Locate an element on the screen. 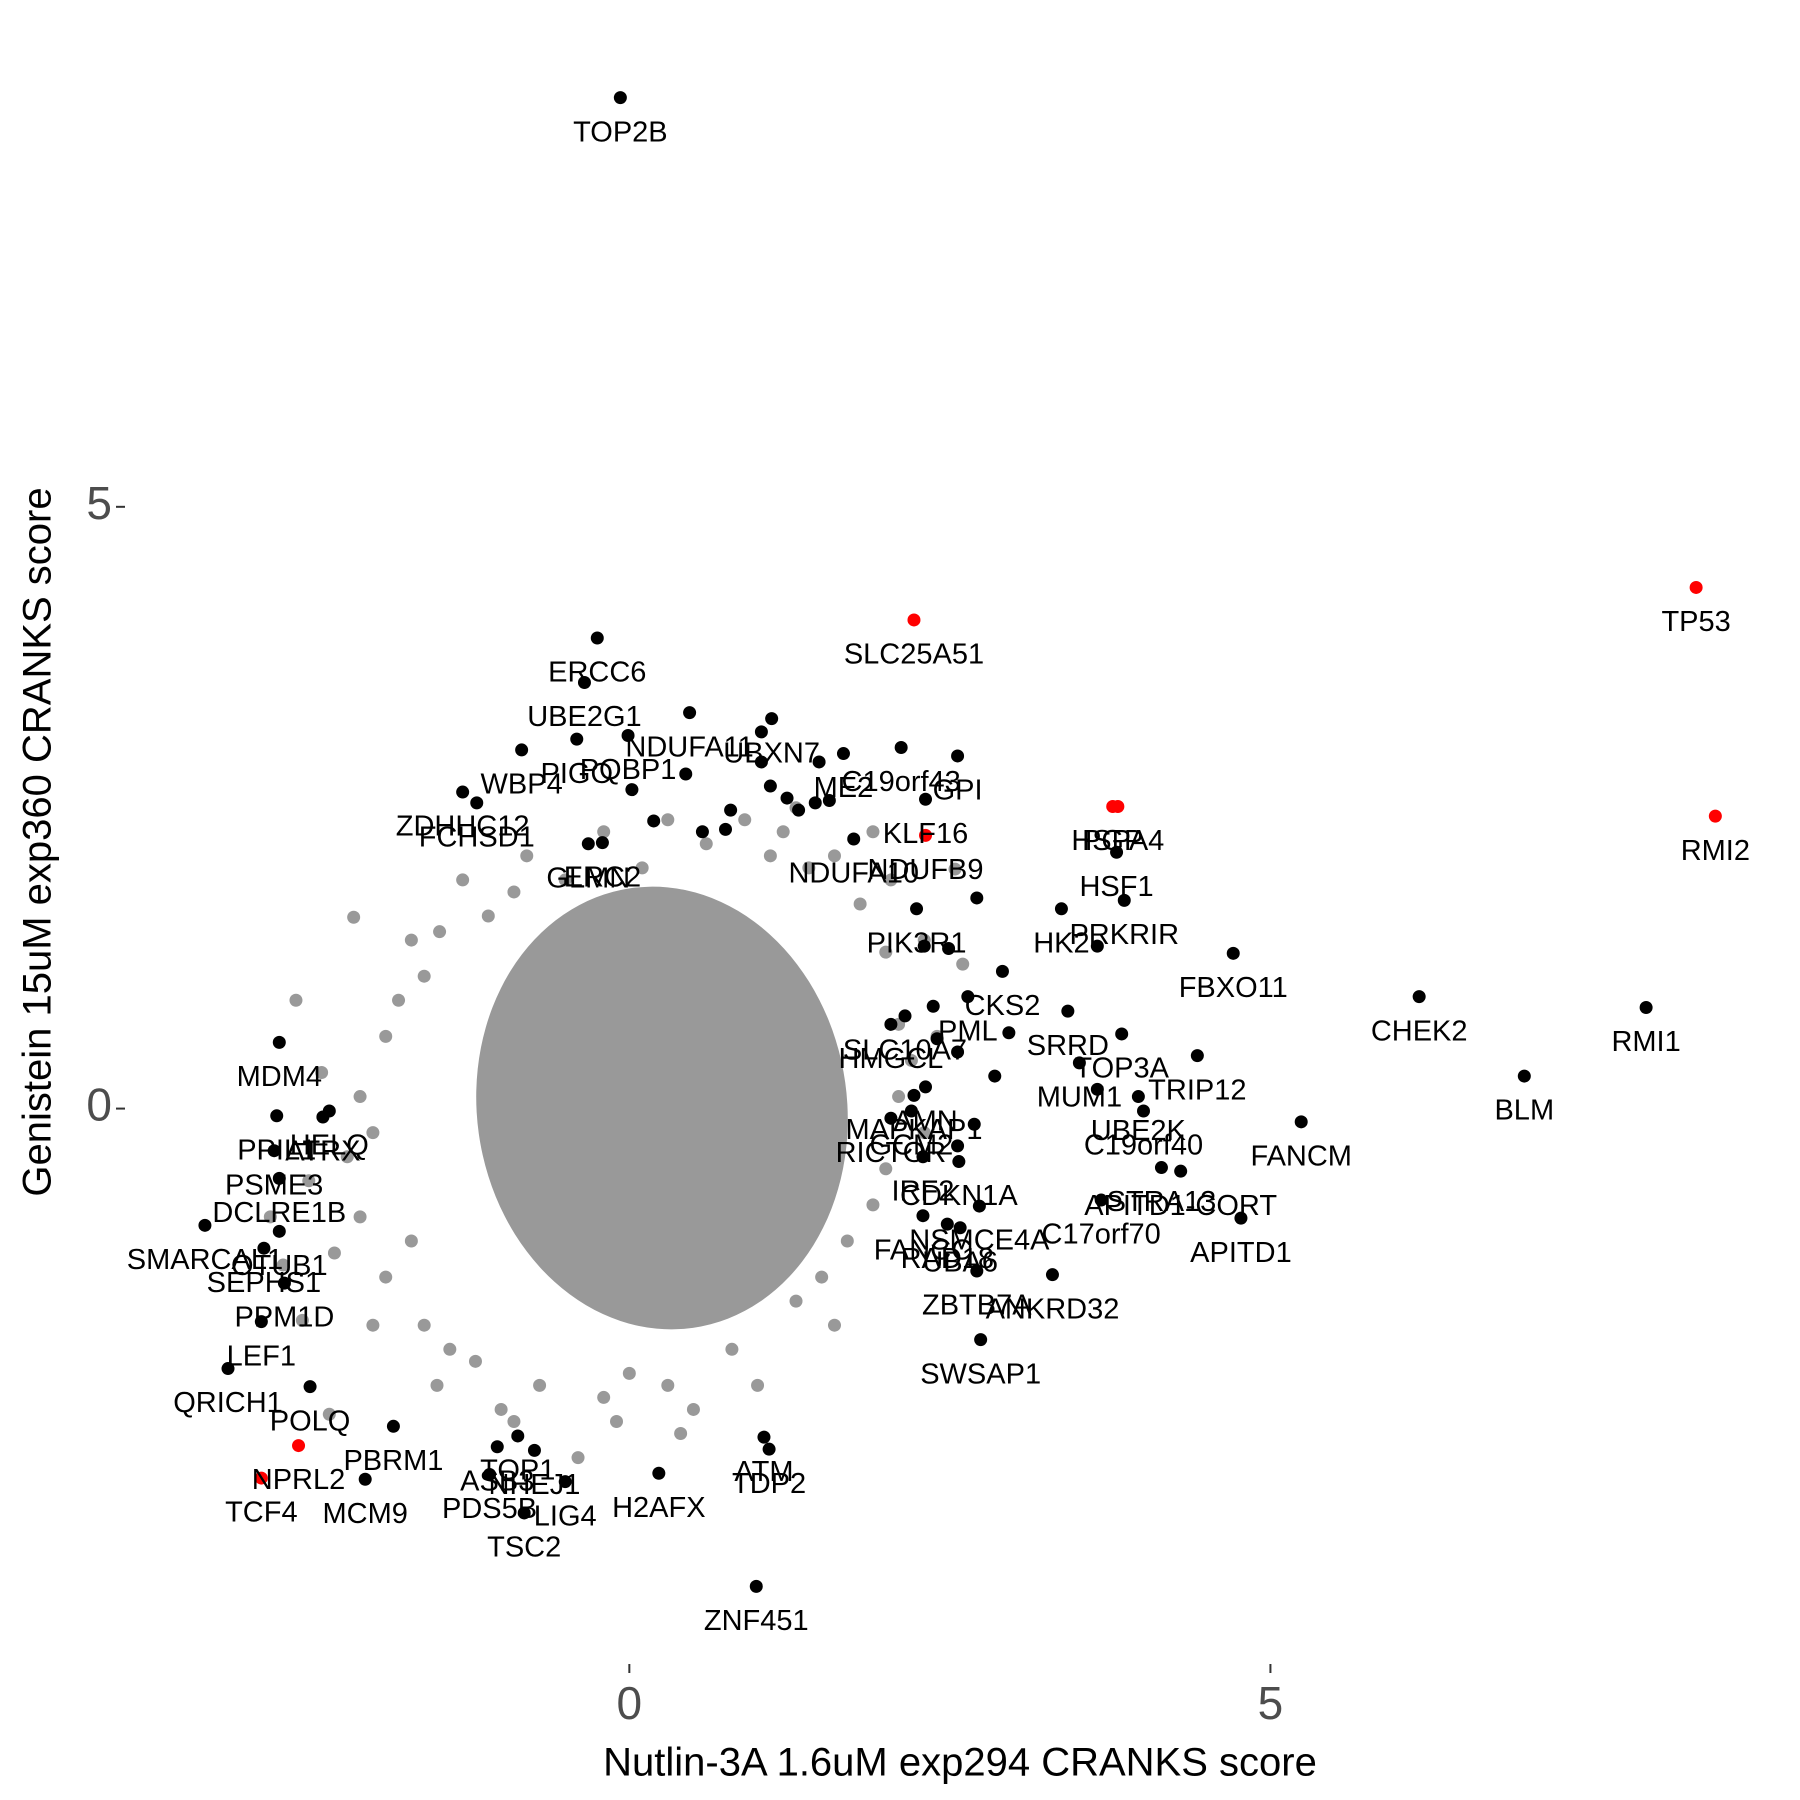 The image size is (1800, 1800). point-label: C19orf40 is located at coordinates (1143, 1146).